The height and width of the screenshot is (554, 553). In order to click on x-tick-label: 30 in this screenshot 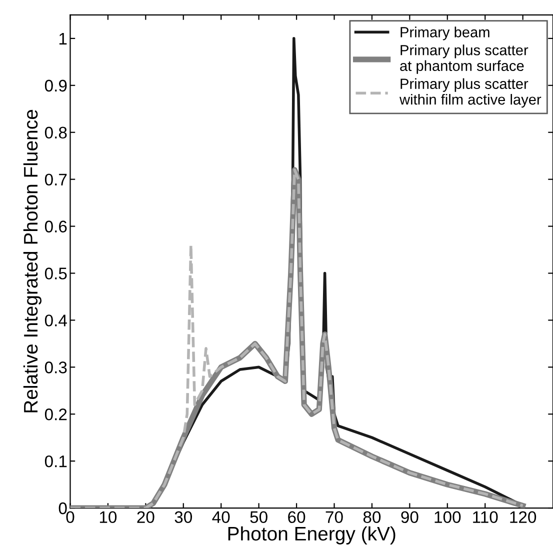, I will do `click(183, 517)`.